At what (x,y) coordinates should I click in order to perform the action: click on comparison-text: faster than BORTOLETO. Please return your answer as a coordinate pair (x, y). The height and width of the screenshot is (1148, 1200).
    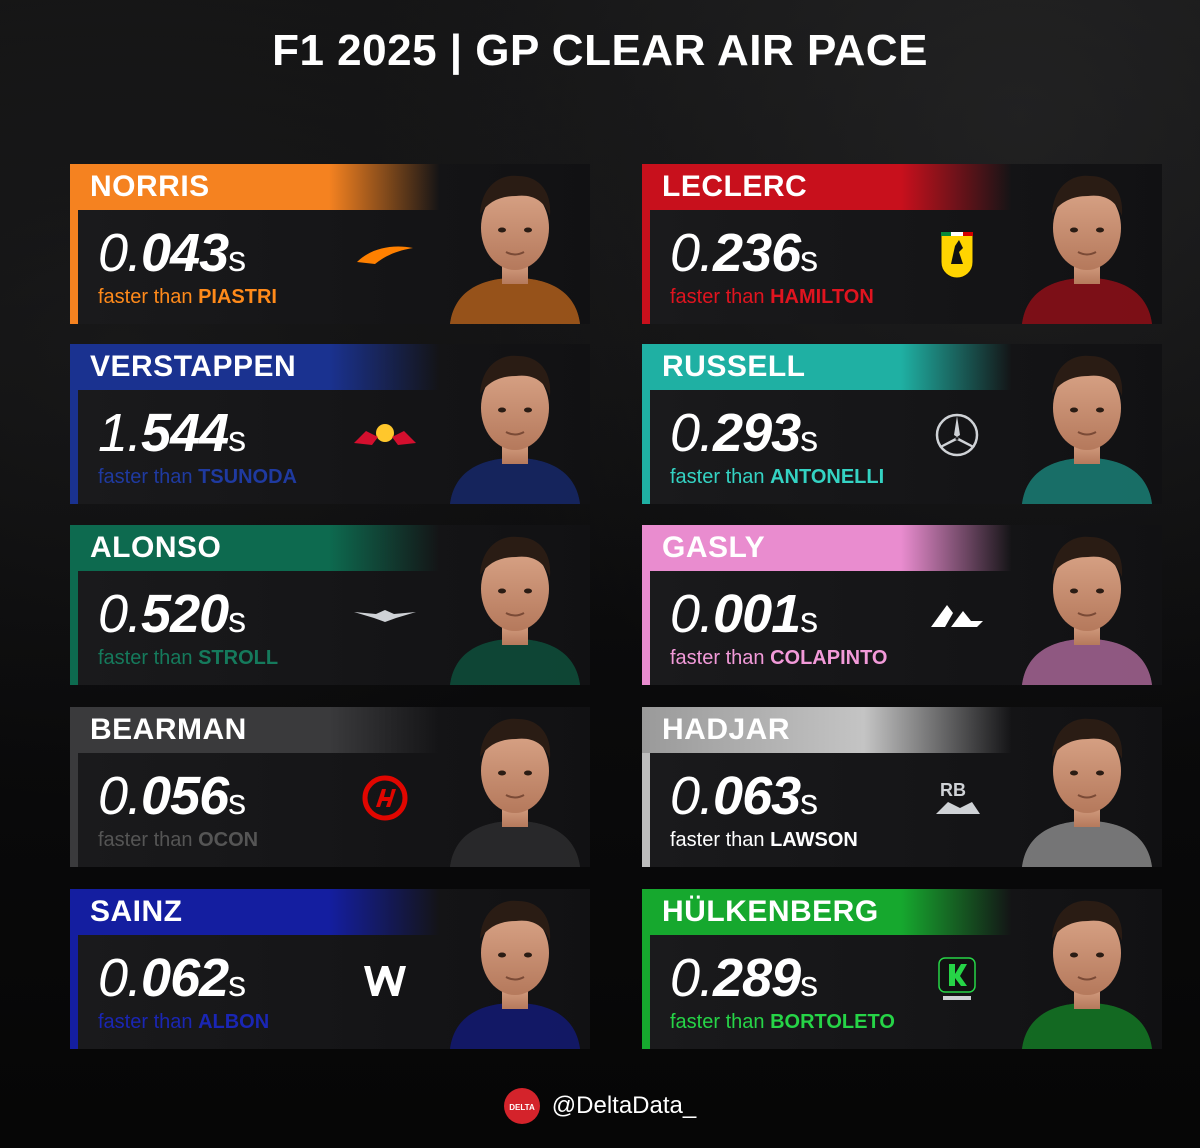
    Looking at the image, I should click on (782, 1022).